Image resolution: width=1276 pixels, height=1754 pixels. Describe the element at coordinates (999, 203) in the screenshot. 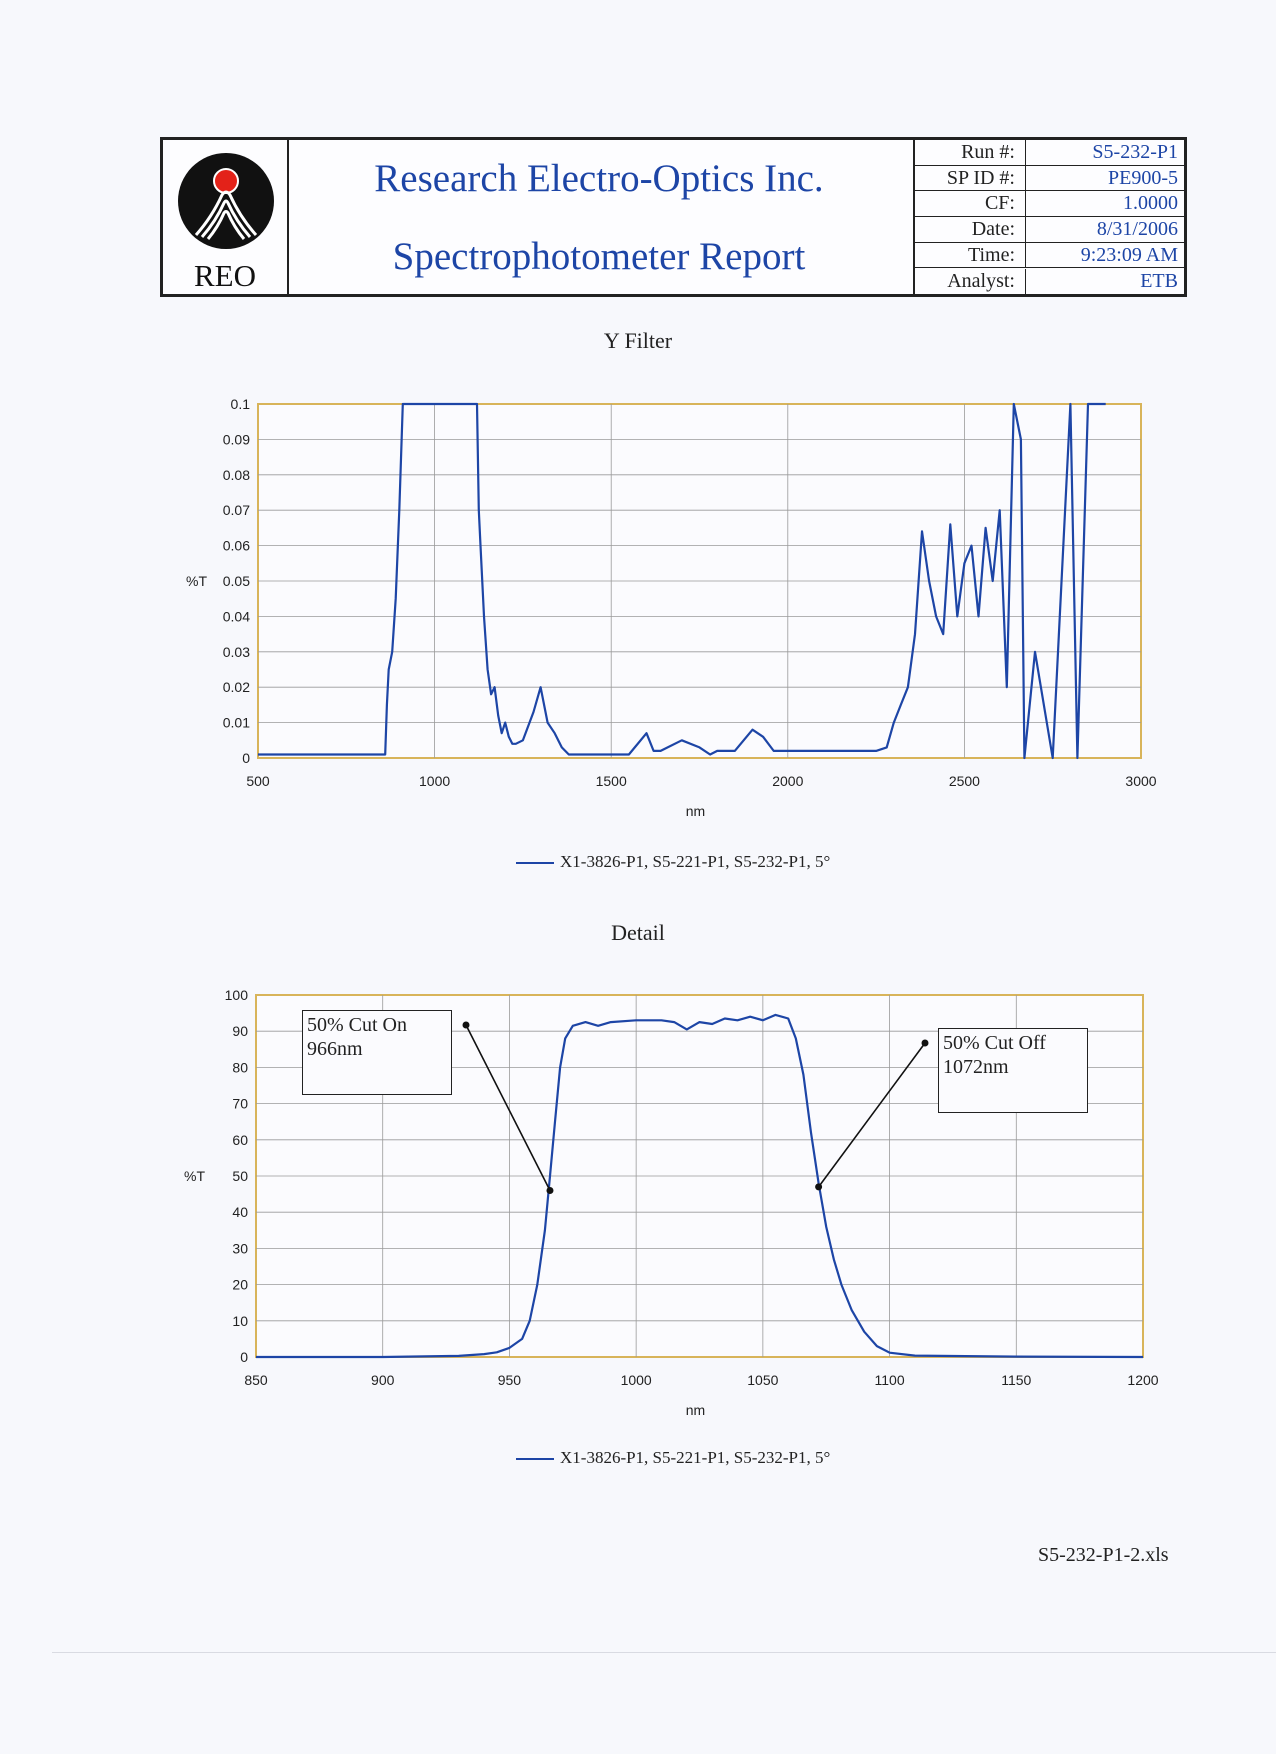

I see `info-label: CF:` at that location.